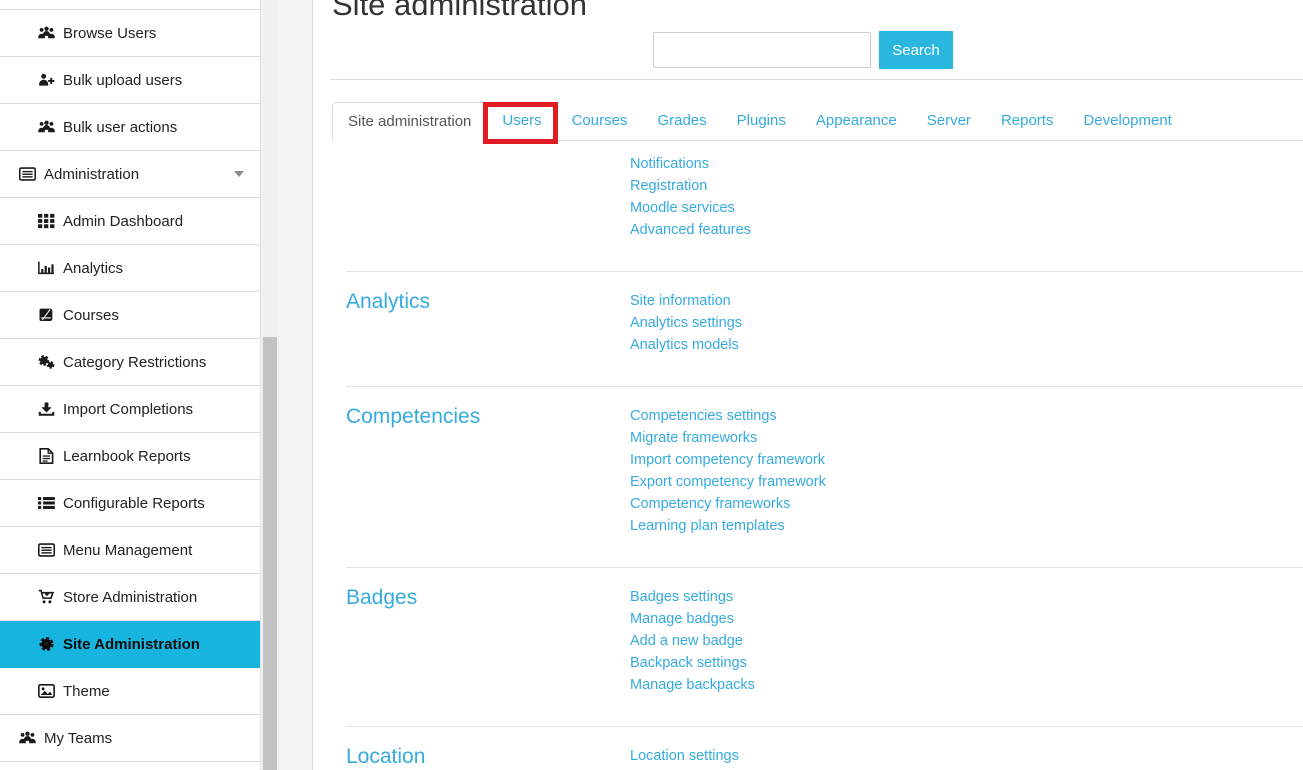 This screenshot has height=770, width=1303. What do you see at coordinates (92, 174) in the screenshot?
I see `sidebar-item-label: Administration` at bounding box center [92, 174].